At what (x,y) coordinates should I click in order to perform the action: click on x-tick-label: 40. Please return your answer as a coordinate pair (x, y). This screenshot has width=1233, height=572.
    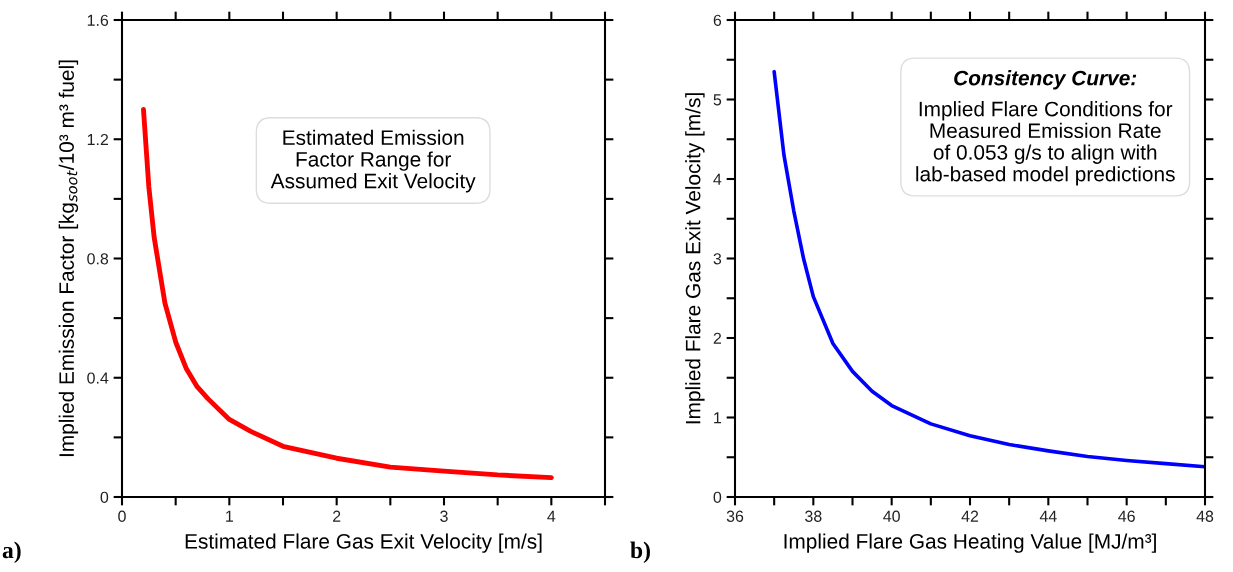
    Looking at the image, I should click on (891, 516).